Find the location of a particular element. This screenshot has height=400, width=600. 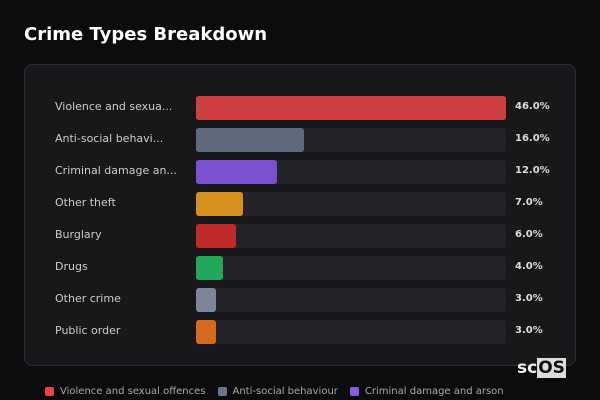

legend-label: Anti-social behaviour is located at coordinates (285, 391).